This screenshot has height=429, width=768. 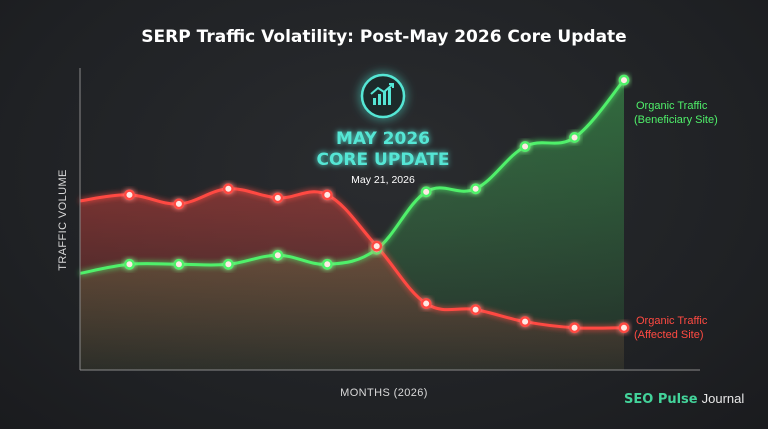 What do you see at coordinates (383, 221) in the screenshot?
I see `core-update-marker: MAY 2026 CORE UPDATE May 21, 2026` at bounding box center [383, 221].